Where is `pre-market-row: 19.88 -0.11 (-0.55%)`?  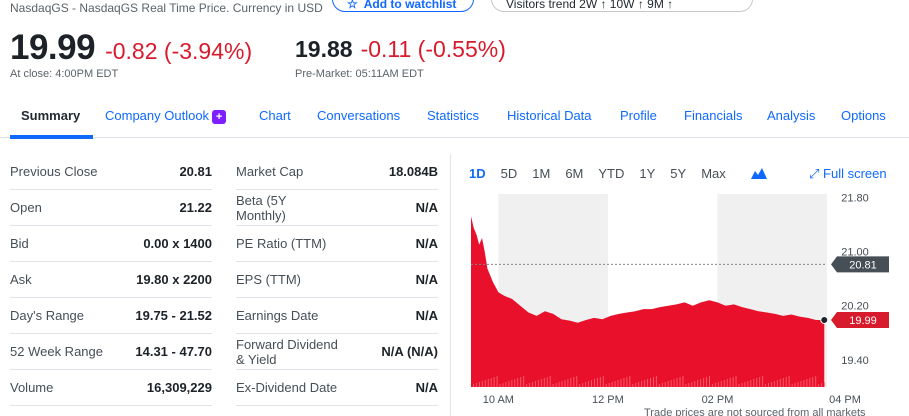
pre-market-row: 19.88 -0.11 (-0.55%) is located at coordinates (400, 49).